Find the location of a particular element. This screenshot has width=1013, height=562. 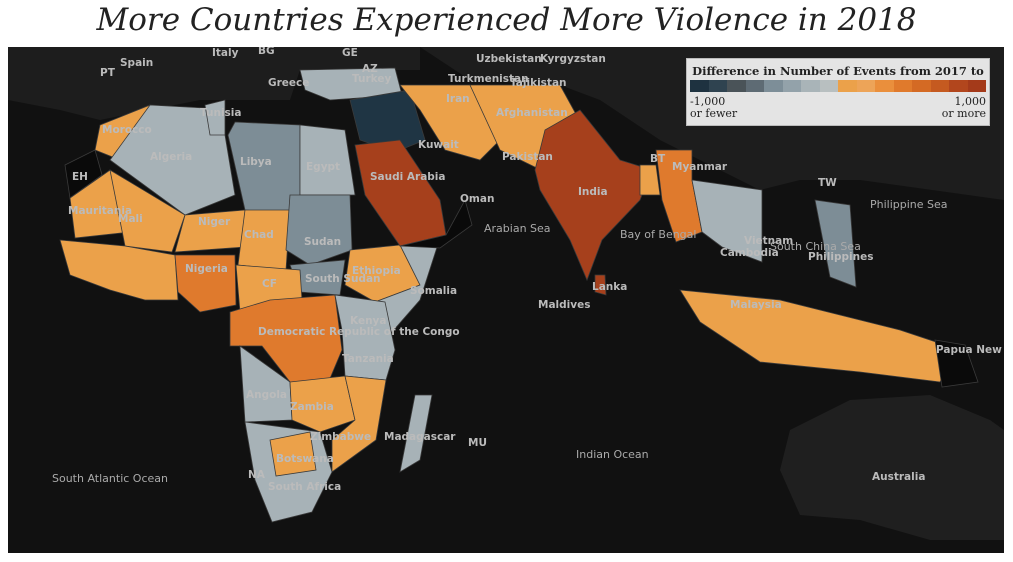

label-philippines: Philippines is located at coordinates (840, 257).